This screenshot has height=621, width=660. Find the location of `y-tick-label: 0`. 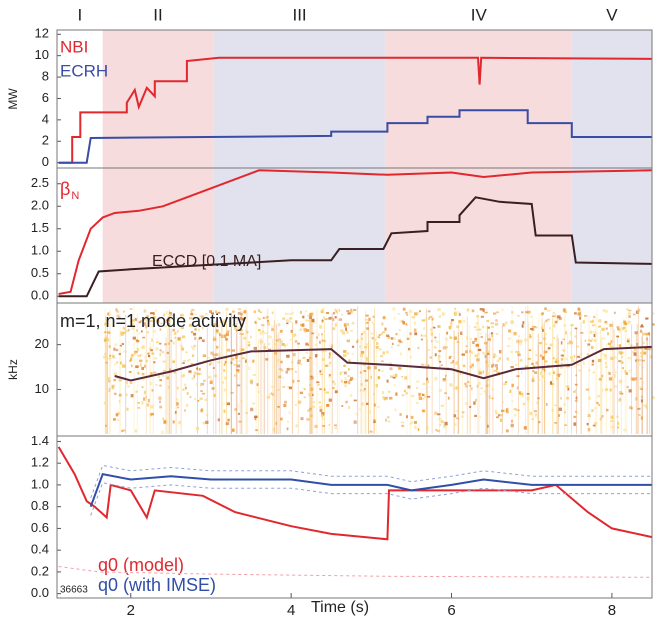

y-tick-label: 0 is located at coordinates (45, 161).